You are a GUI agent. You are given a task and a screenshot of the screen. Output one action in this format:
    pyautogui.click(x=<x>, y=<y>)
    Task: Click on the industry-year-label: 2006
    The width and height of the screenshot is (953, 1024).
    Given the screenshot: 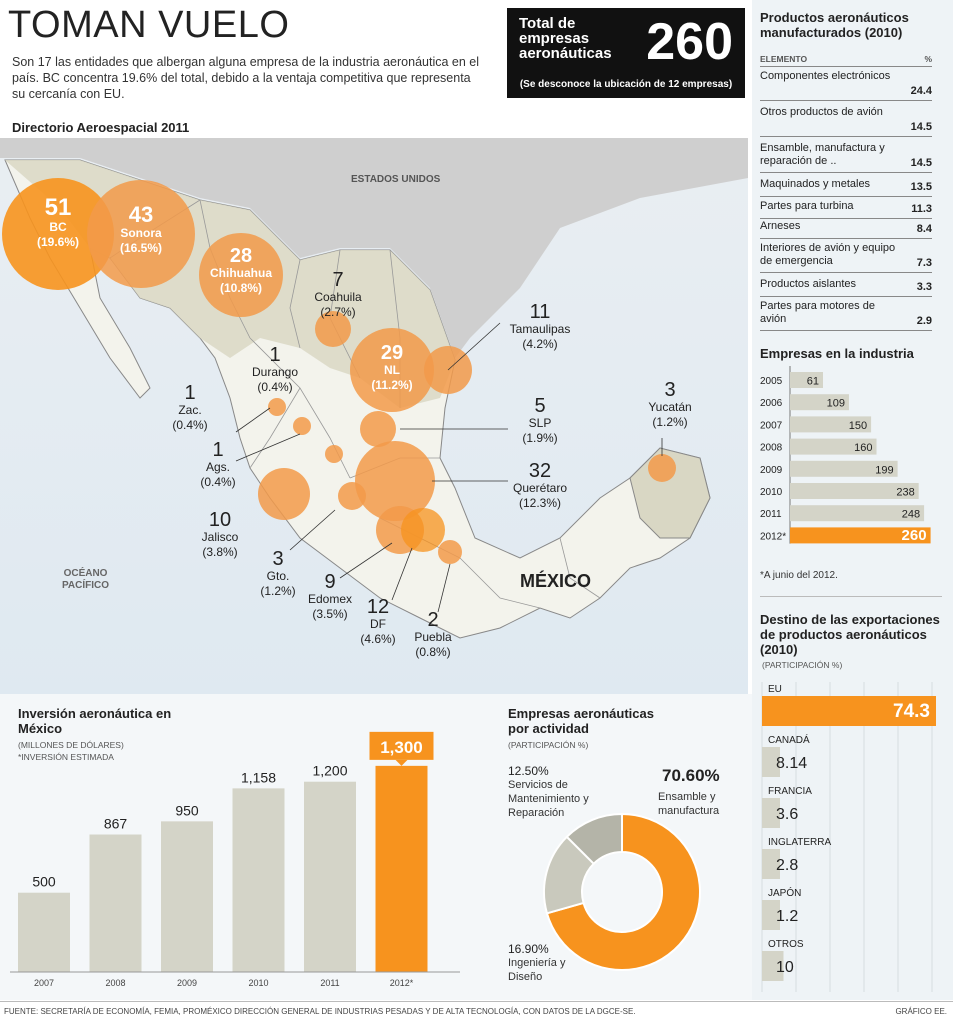 What is the action you would take?
    pyautogui.click(x=771, y=403)
    